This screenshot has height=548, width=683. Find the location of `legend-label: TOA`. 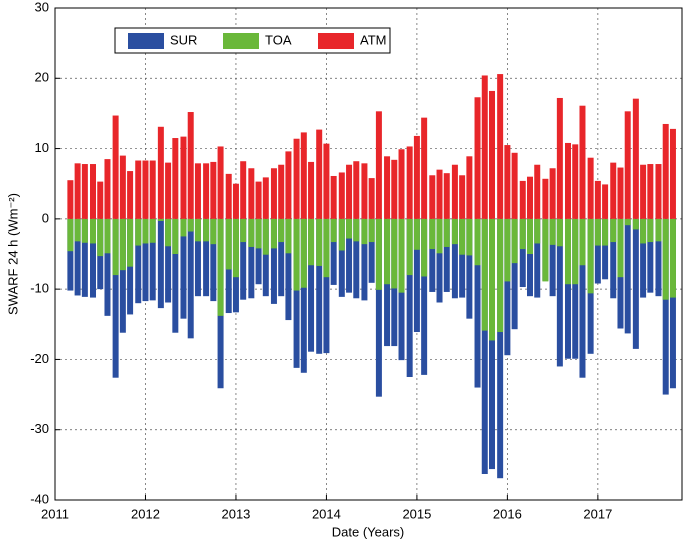

legend-label: TOA is located at coordinates (278, 39).